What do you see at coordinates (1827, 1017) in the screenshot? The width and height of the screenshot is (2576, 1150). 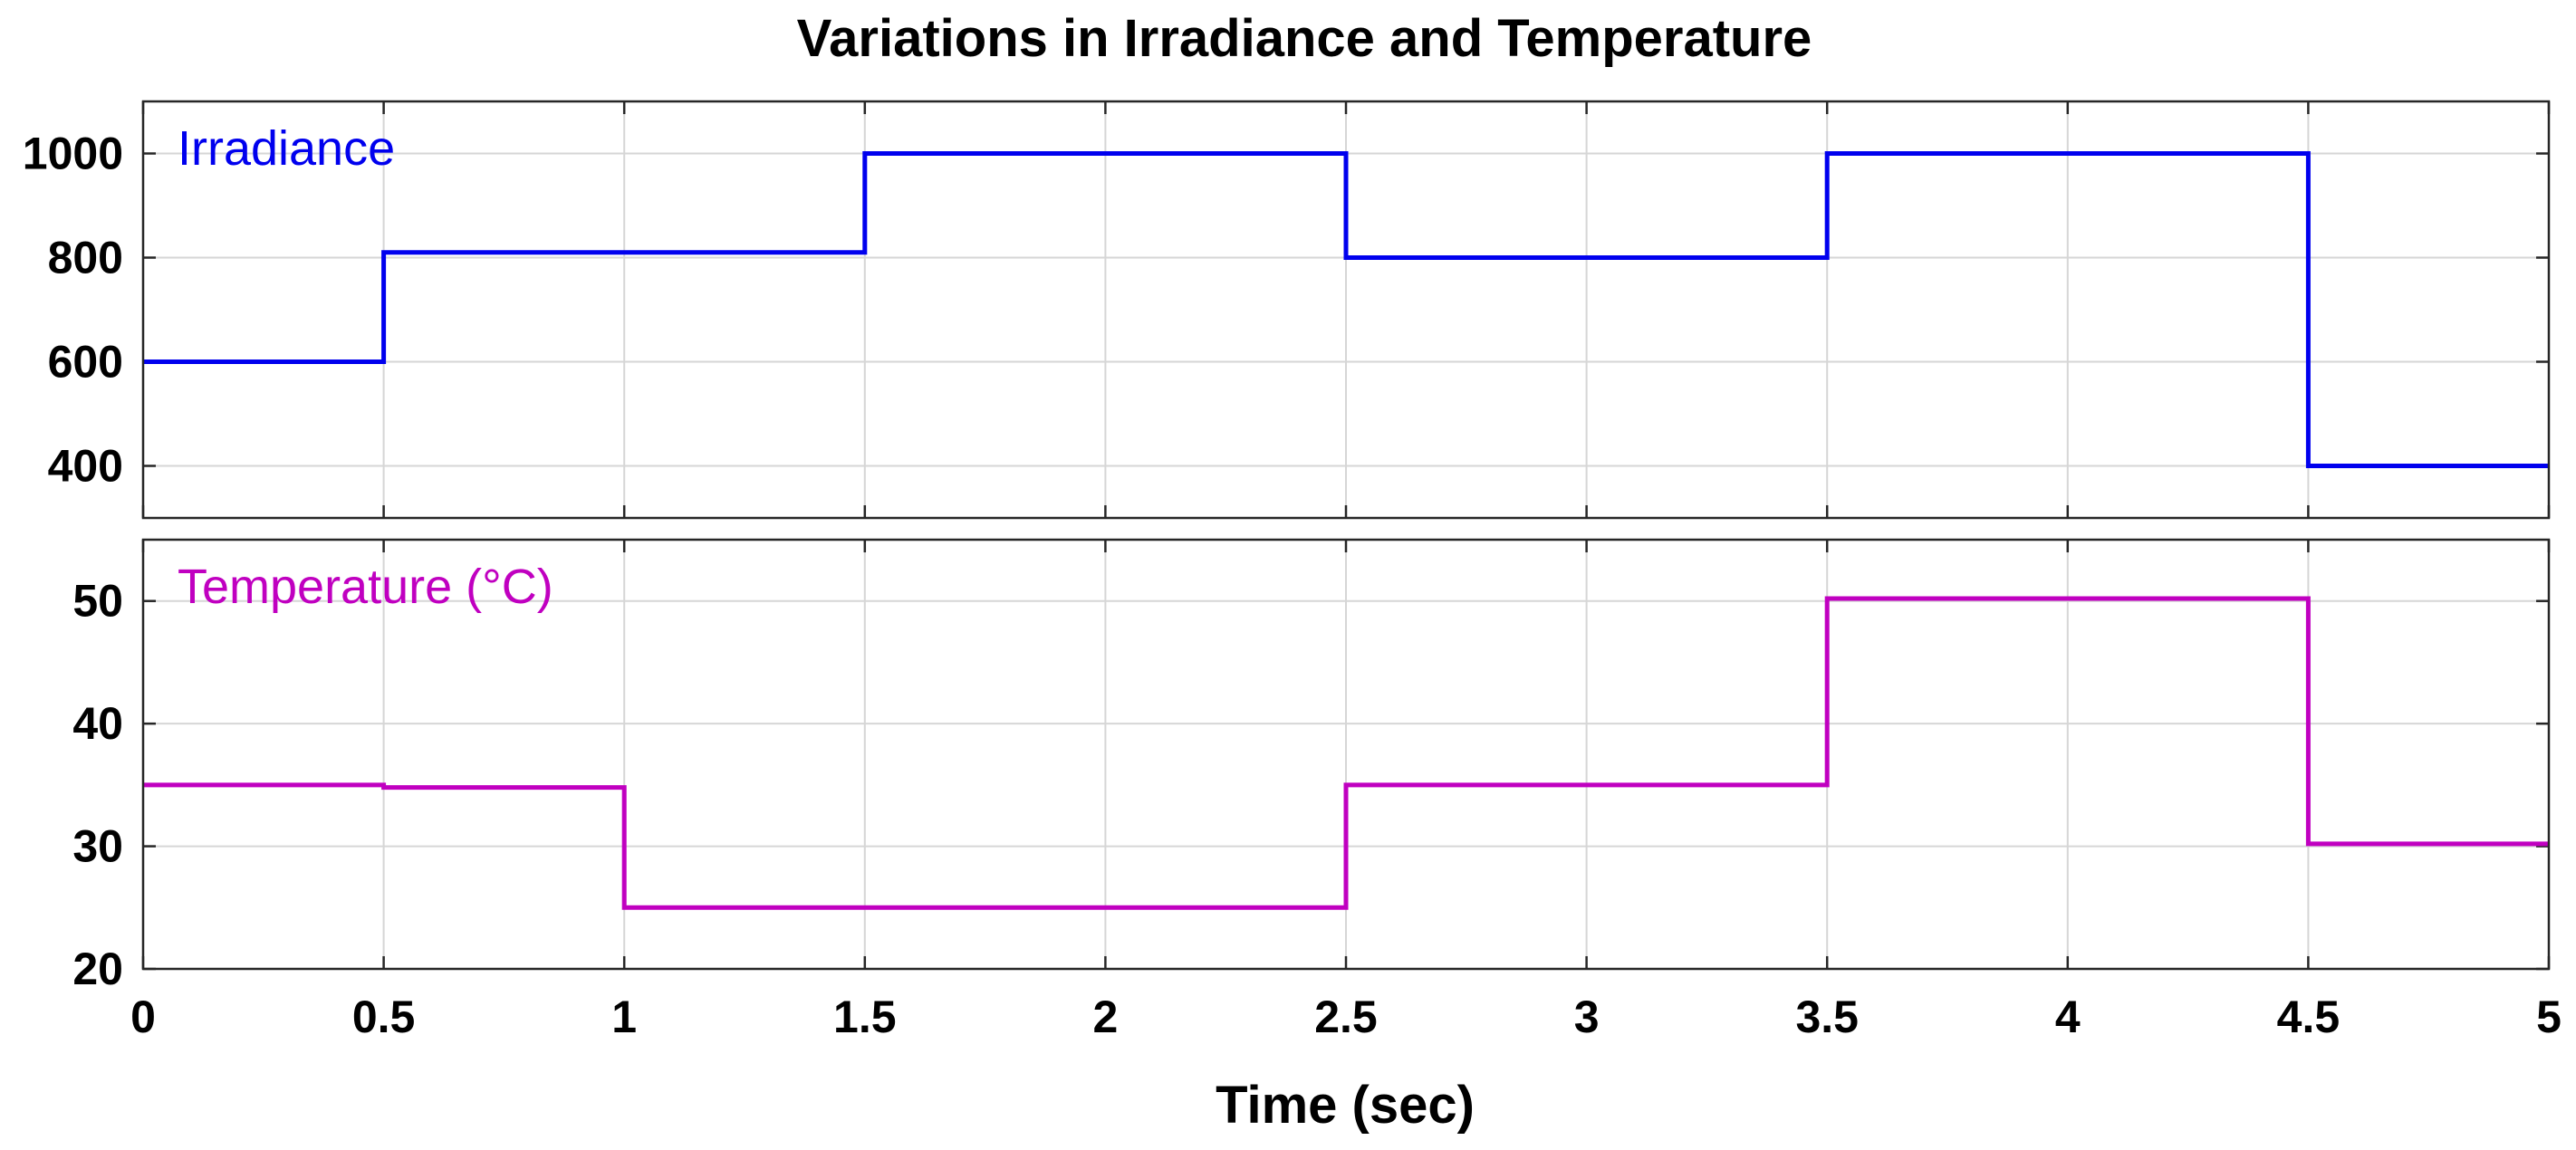 I see `x-tick-label: 3.5` at bounding box center [1827, 1017].